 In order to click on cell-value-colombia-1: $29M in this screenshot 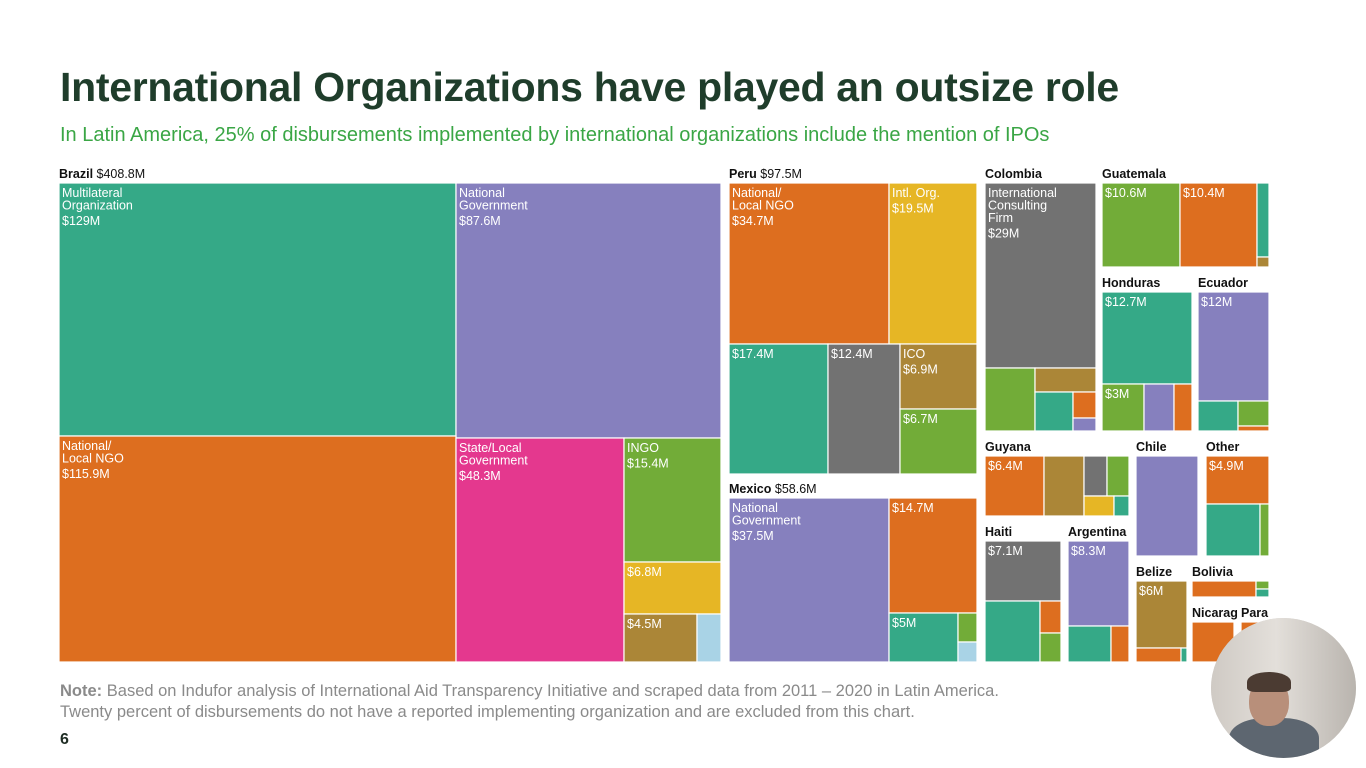, I will do `click(1003, 234)`.